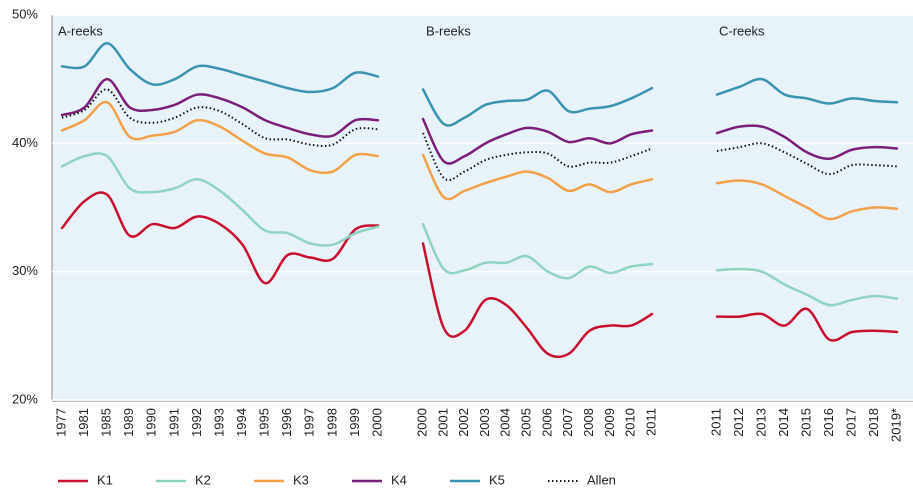 This screenshot has width=913, height=494. What do you see at coordinates (873, 422) in the screenshot?
I see `x-tick-label: 2018` at bounding box center [873, 422].